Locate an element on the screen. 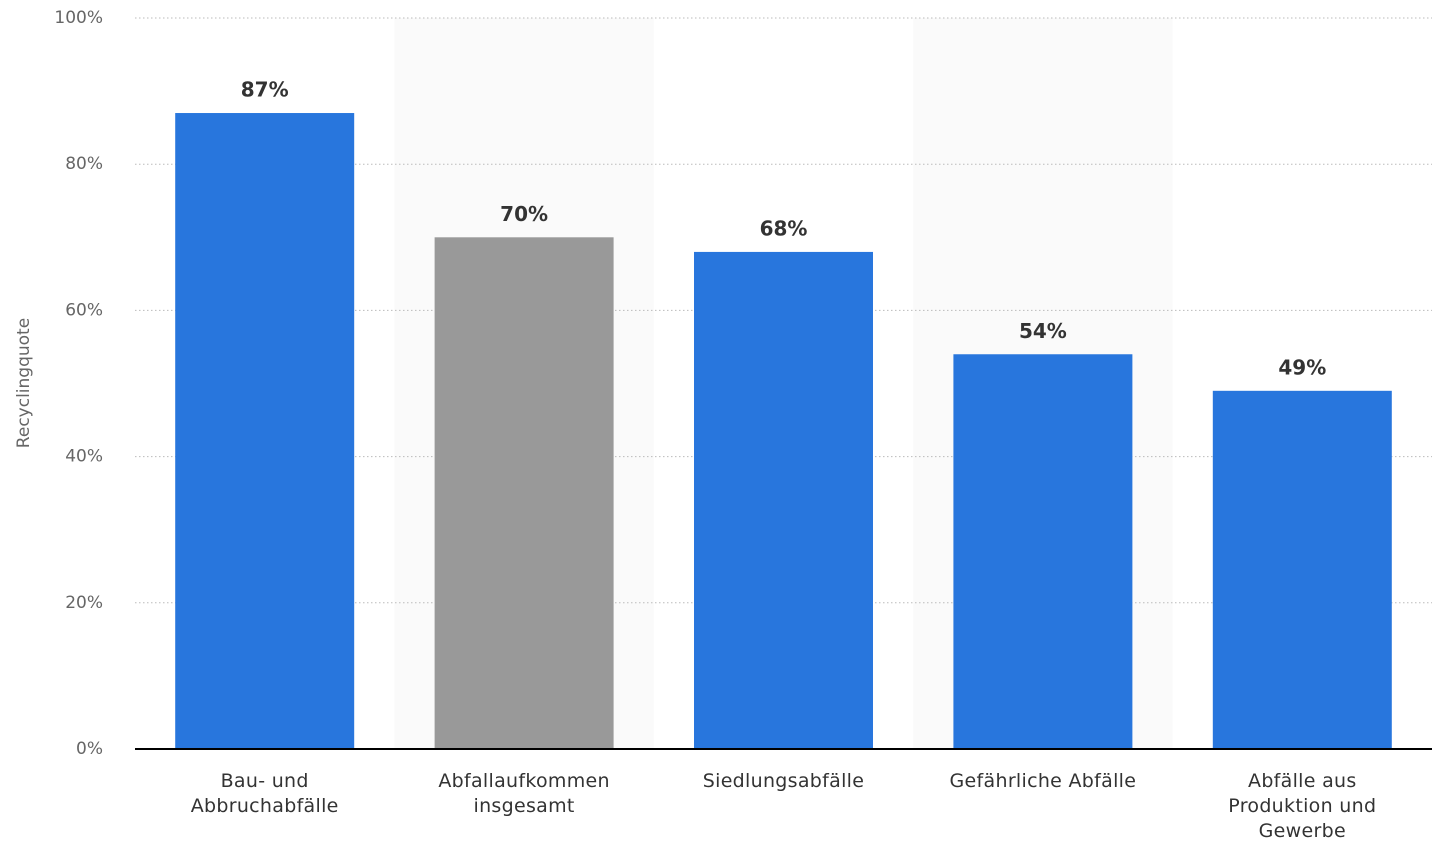 Image resolution: width=1432 pixels, height=844 pixels. x-tick-label: Siedlungsabfälle is located at coordinates (783, 781).